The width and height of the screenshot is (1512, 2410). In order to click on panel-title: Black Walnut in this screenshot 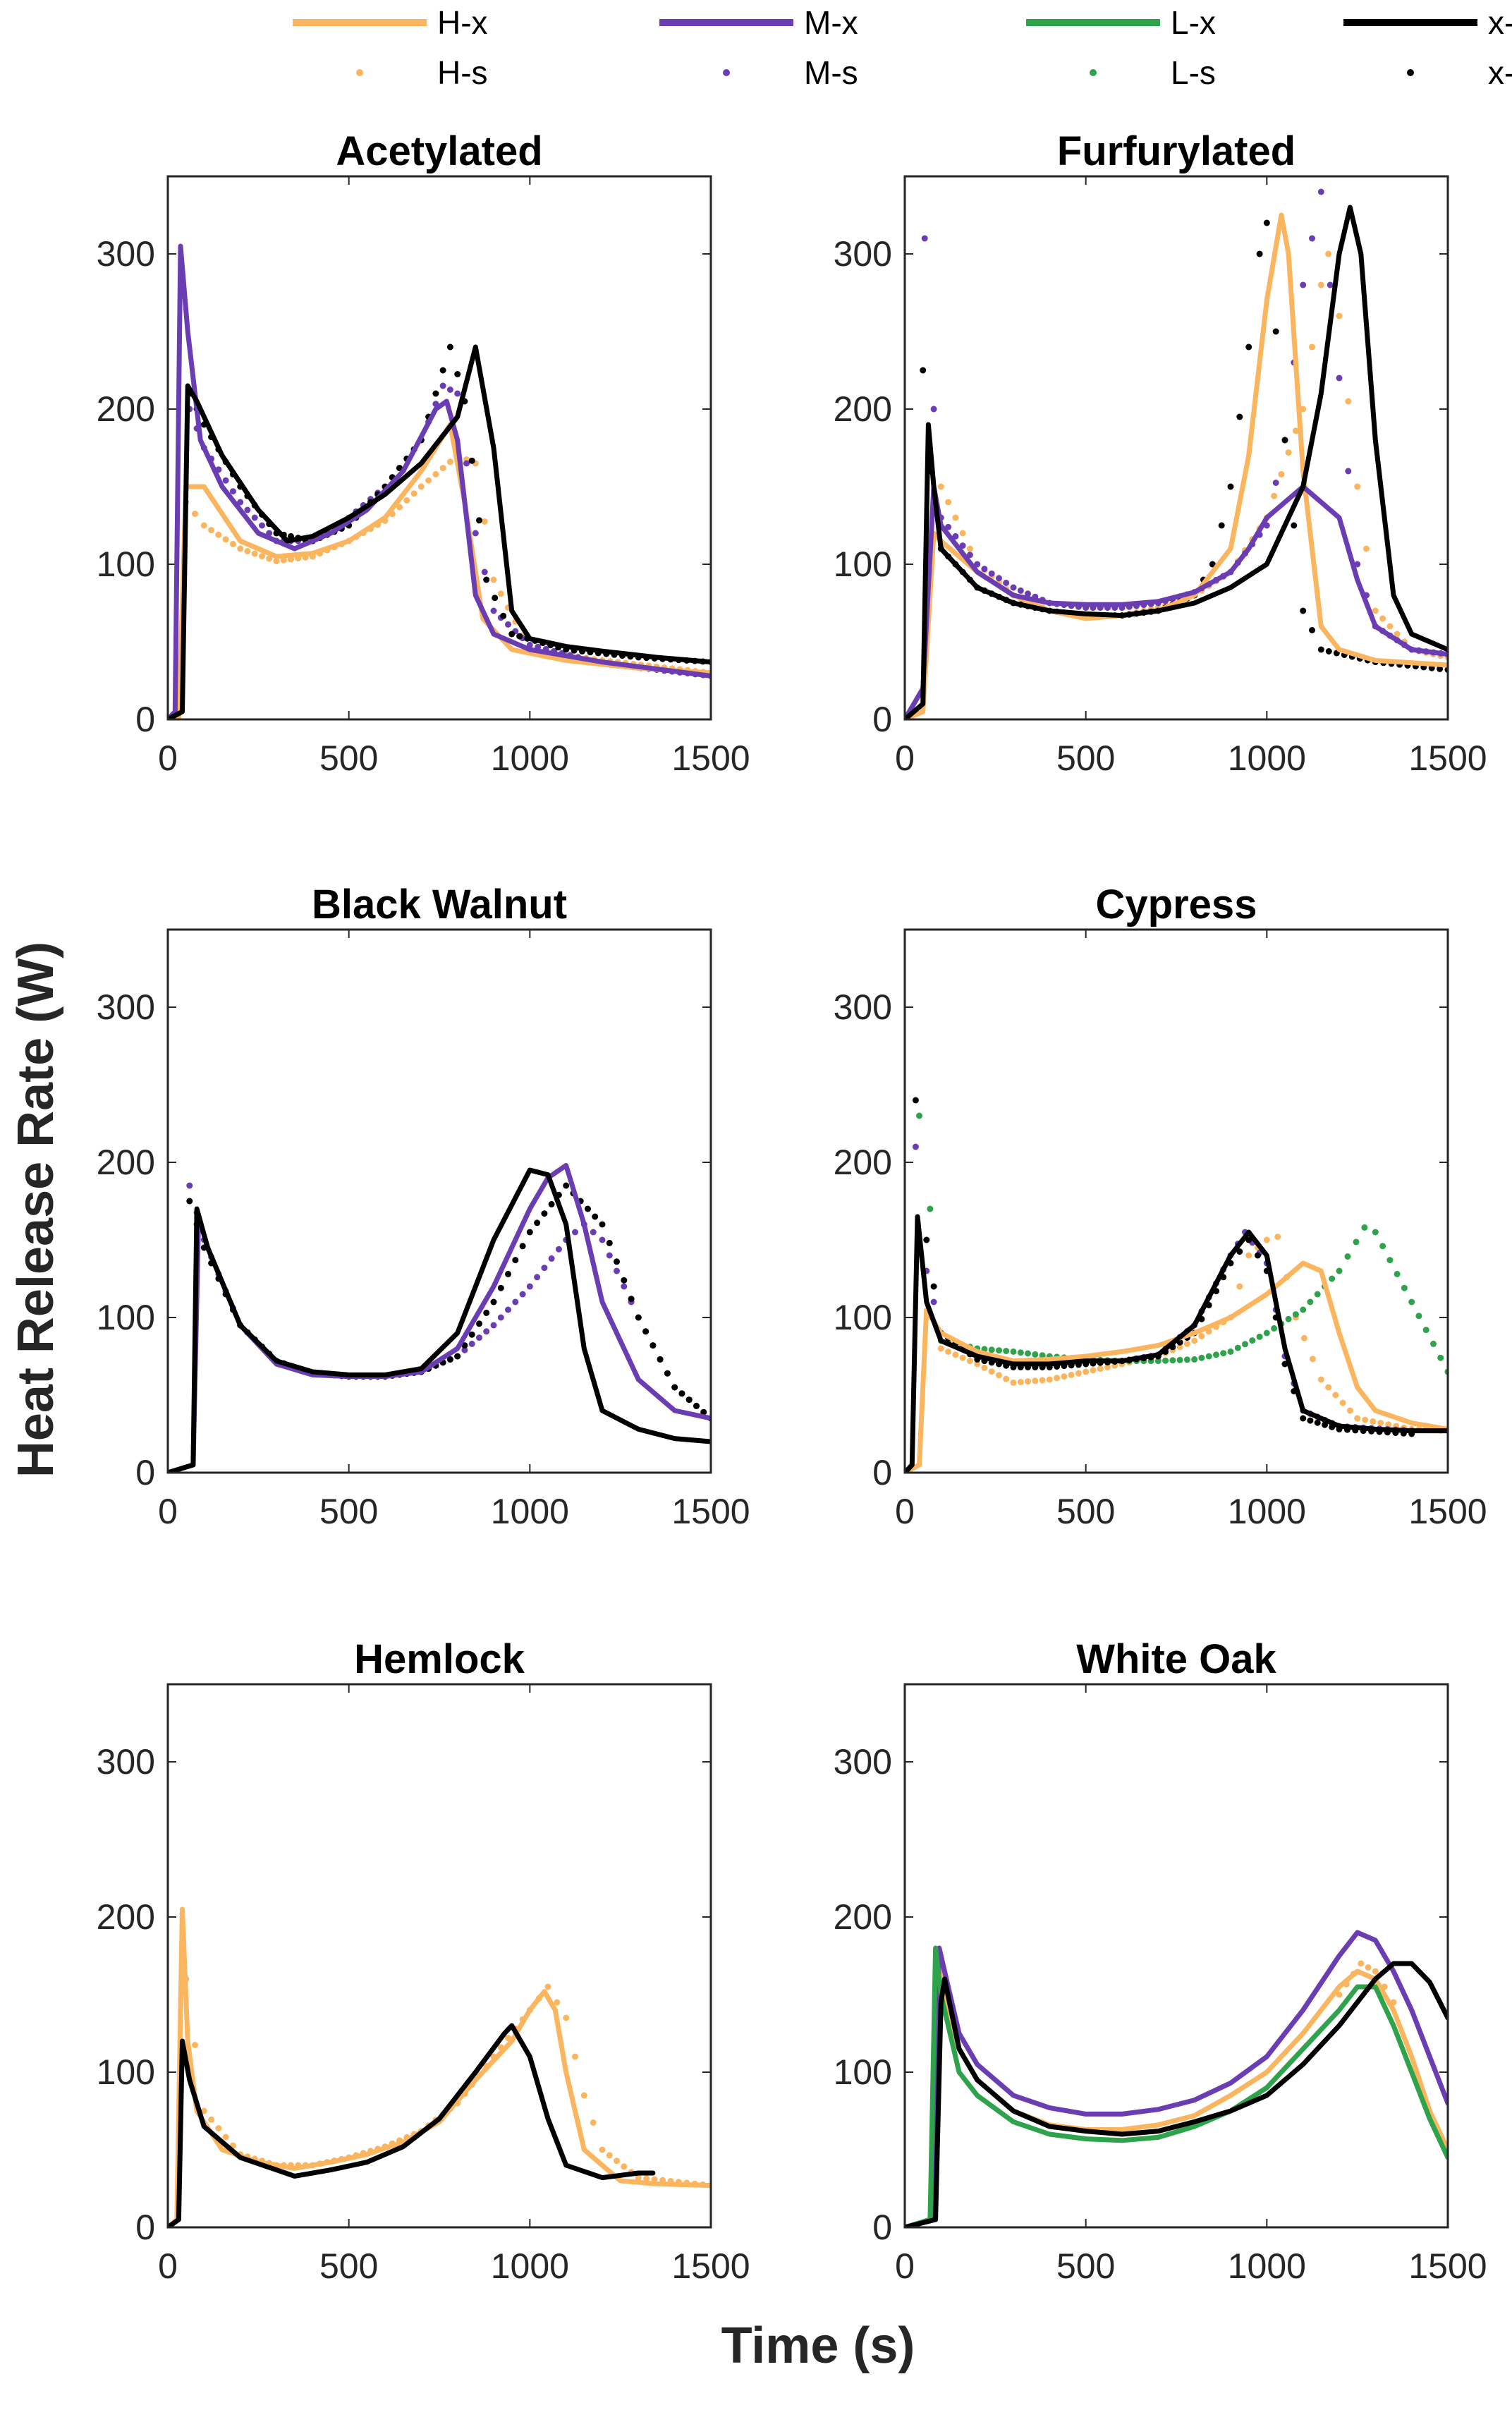, I will do `click(439, 904)`.